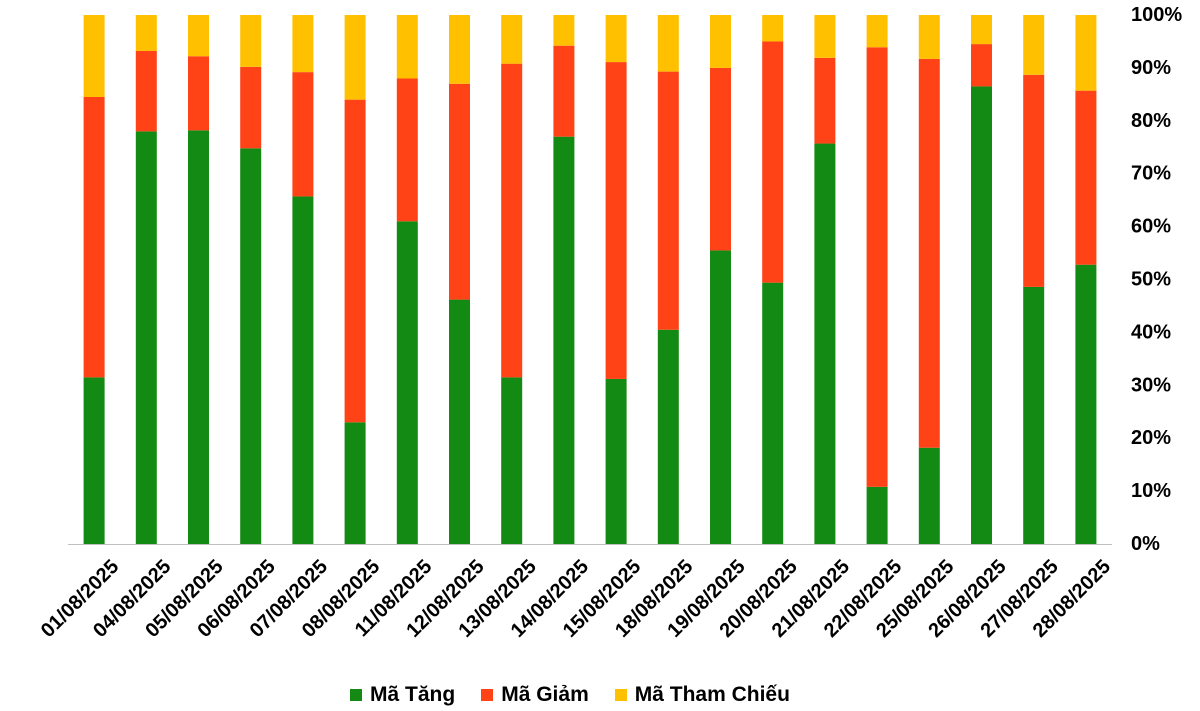 The width and height of the screenshot is (1200, 711). What do you see at coordinates (355, 261) in the screenshot?
I see `bar-giam-08/08/2025` at bounding box center [355, 261].